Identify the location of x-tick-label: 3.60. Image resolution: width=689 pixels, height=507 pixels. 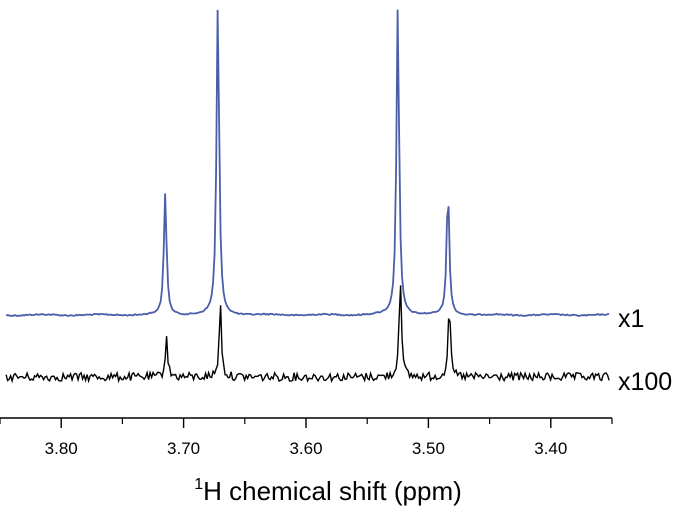
(305, 448).